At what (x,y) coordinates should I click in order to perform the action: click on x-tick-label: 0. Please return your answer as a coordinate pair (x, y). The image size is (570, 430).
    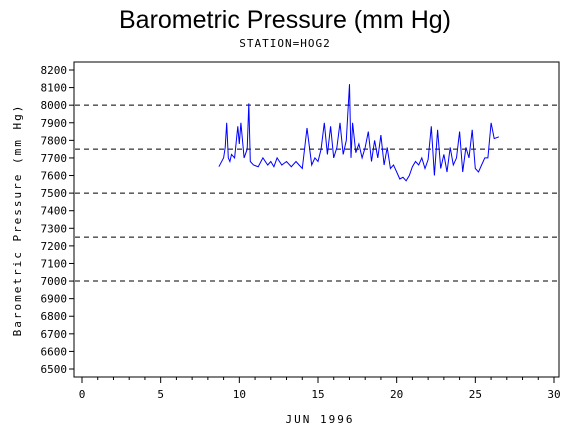
    Looking at the image, I should click on (82, 394).